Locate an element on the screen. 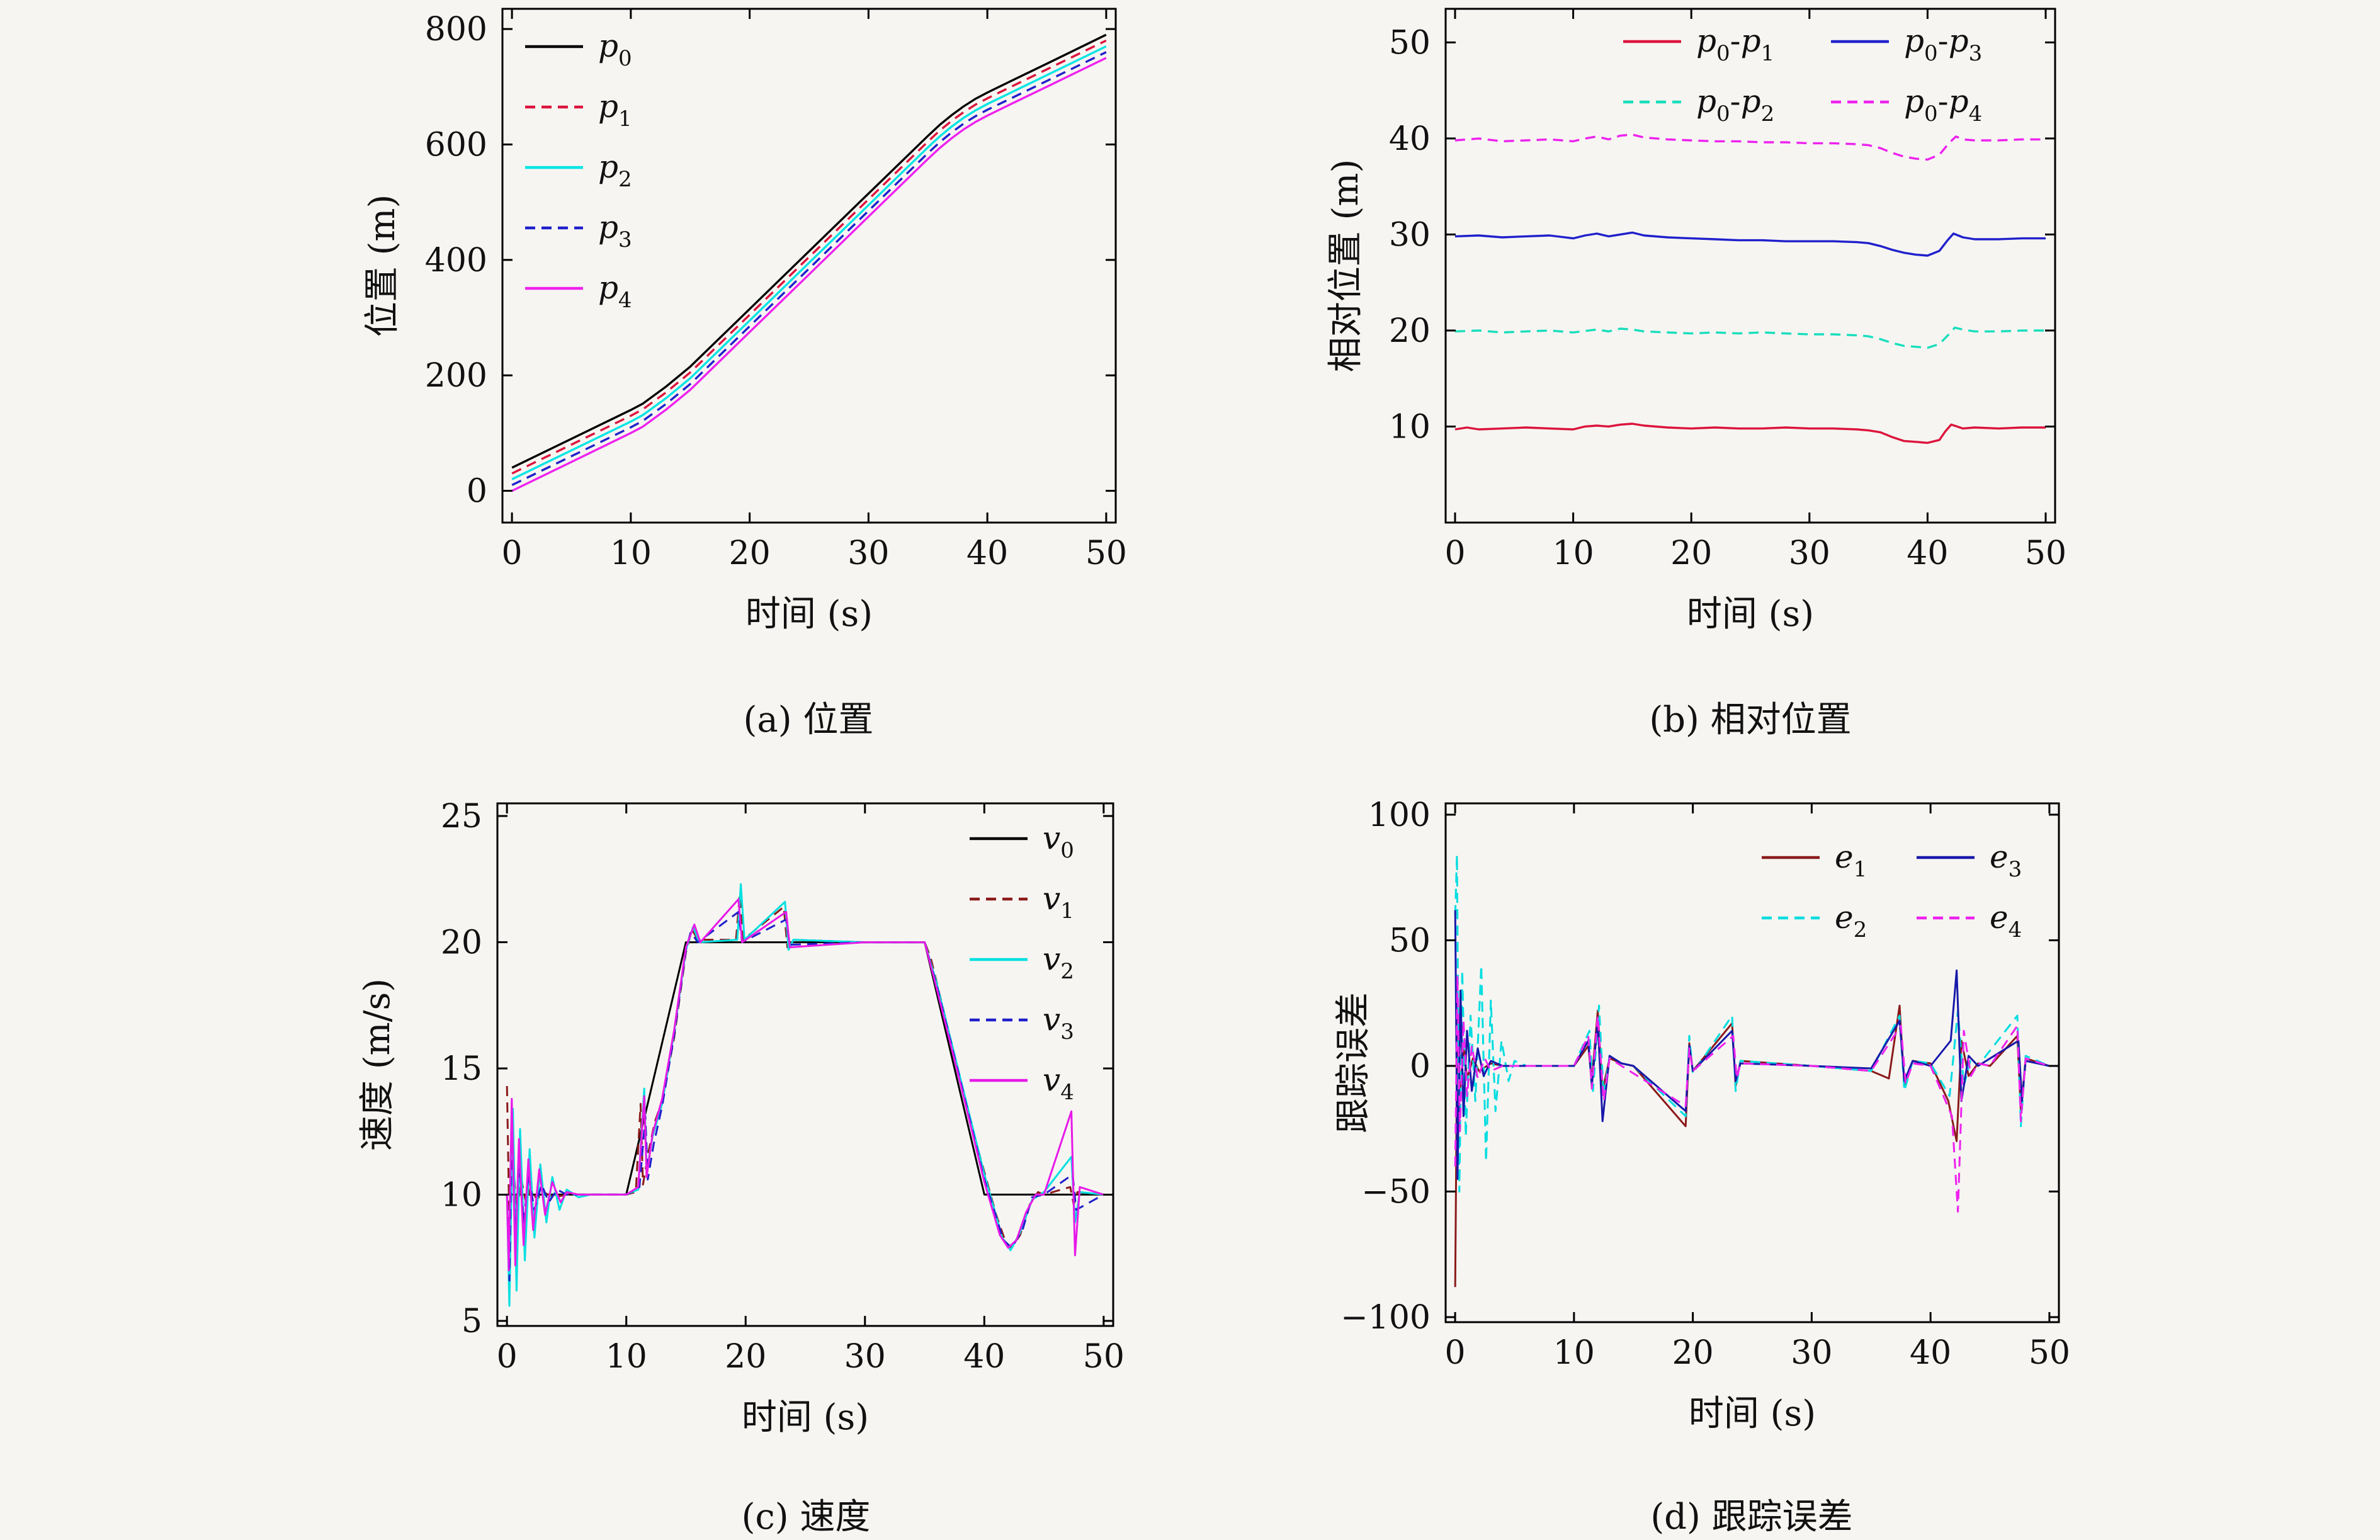 The width and height of the screenshot is (2380, 1540). y-tick-label: 40 is located at coordinates (1410, 139).